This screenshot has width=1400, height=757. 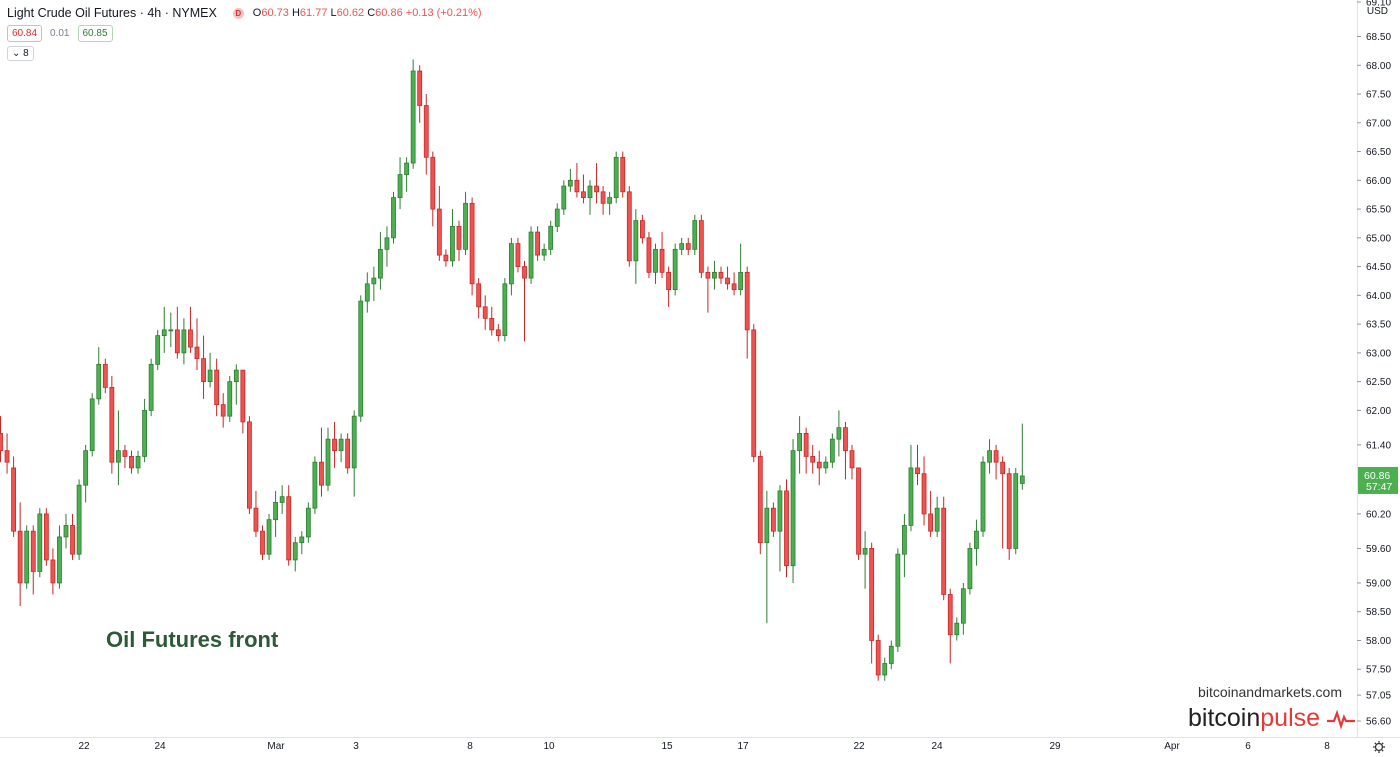 I want to click on watermark-logo: bitcoinpulse, so click(x=1271, y=718).